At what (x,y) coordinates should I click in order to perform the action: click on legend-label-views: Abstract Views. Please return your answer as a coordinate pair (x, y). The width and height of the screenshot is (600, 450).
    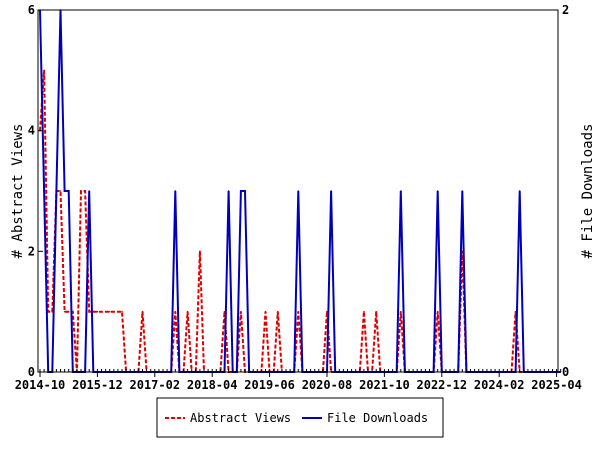
    Looking at the image, I should click on (240, 418).